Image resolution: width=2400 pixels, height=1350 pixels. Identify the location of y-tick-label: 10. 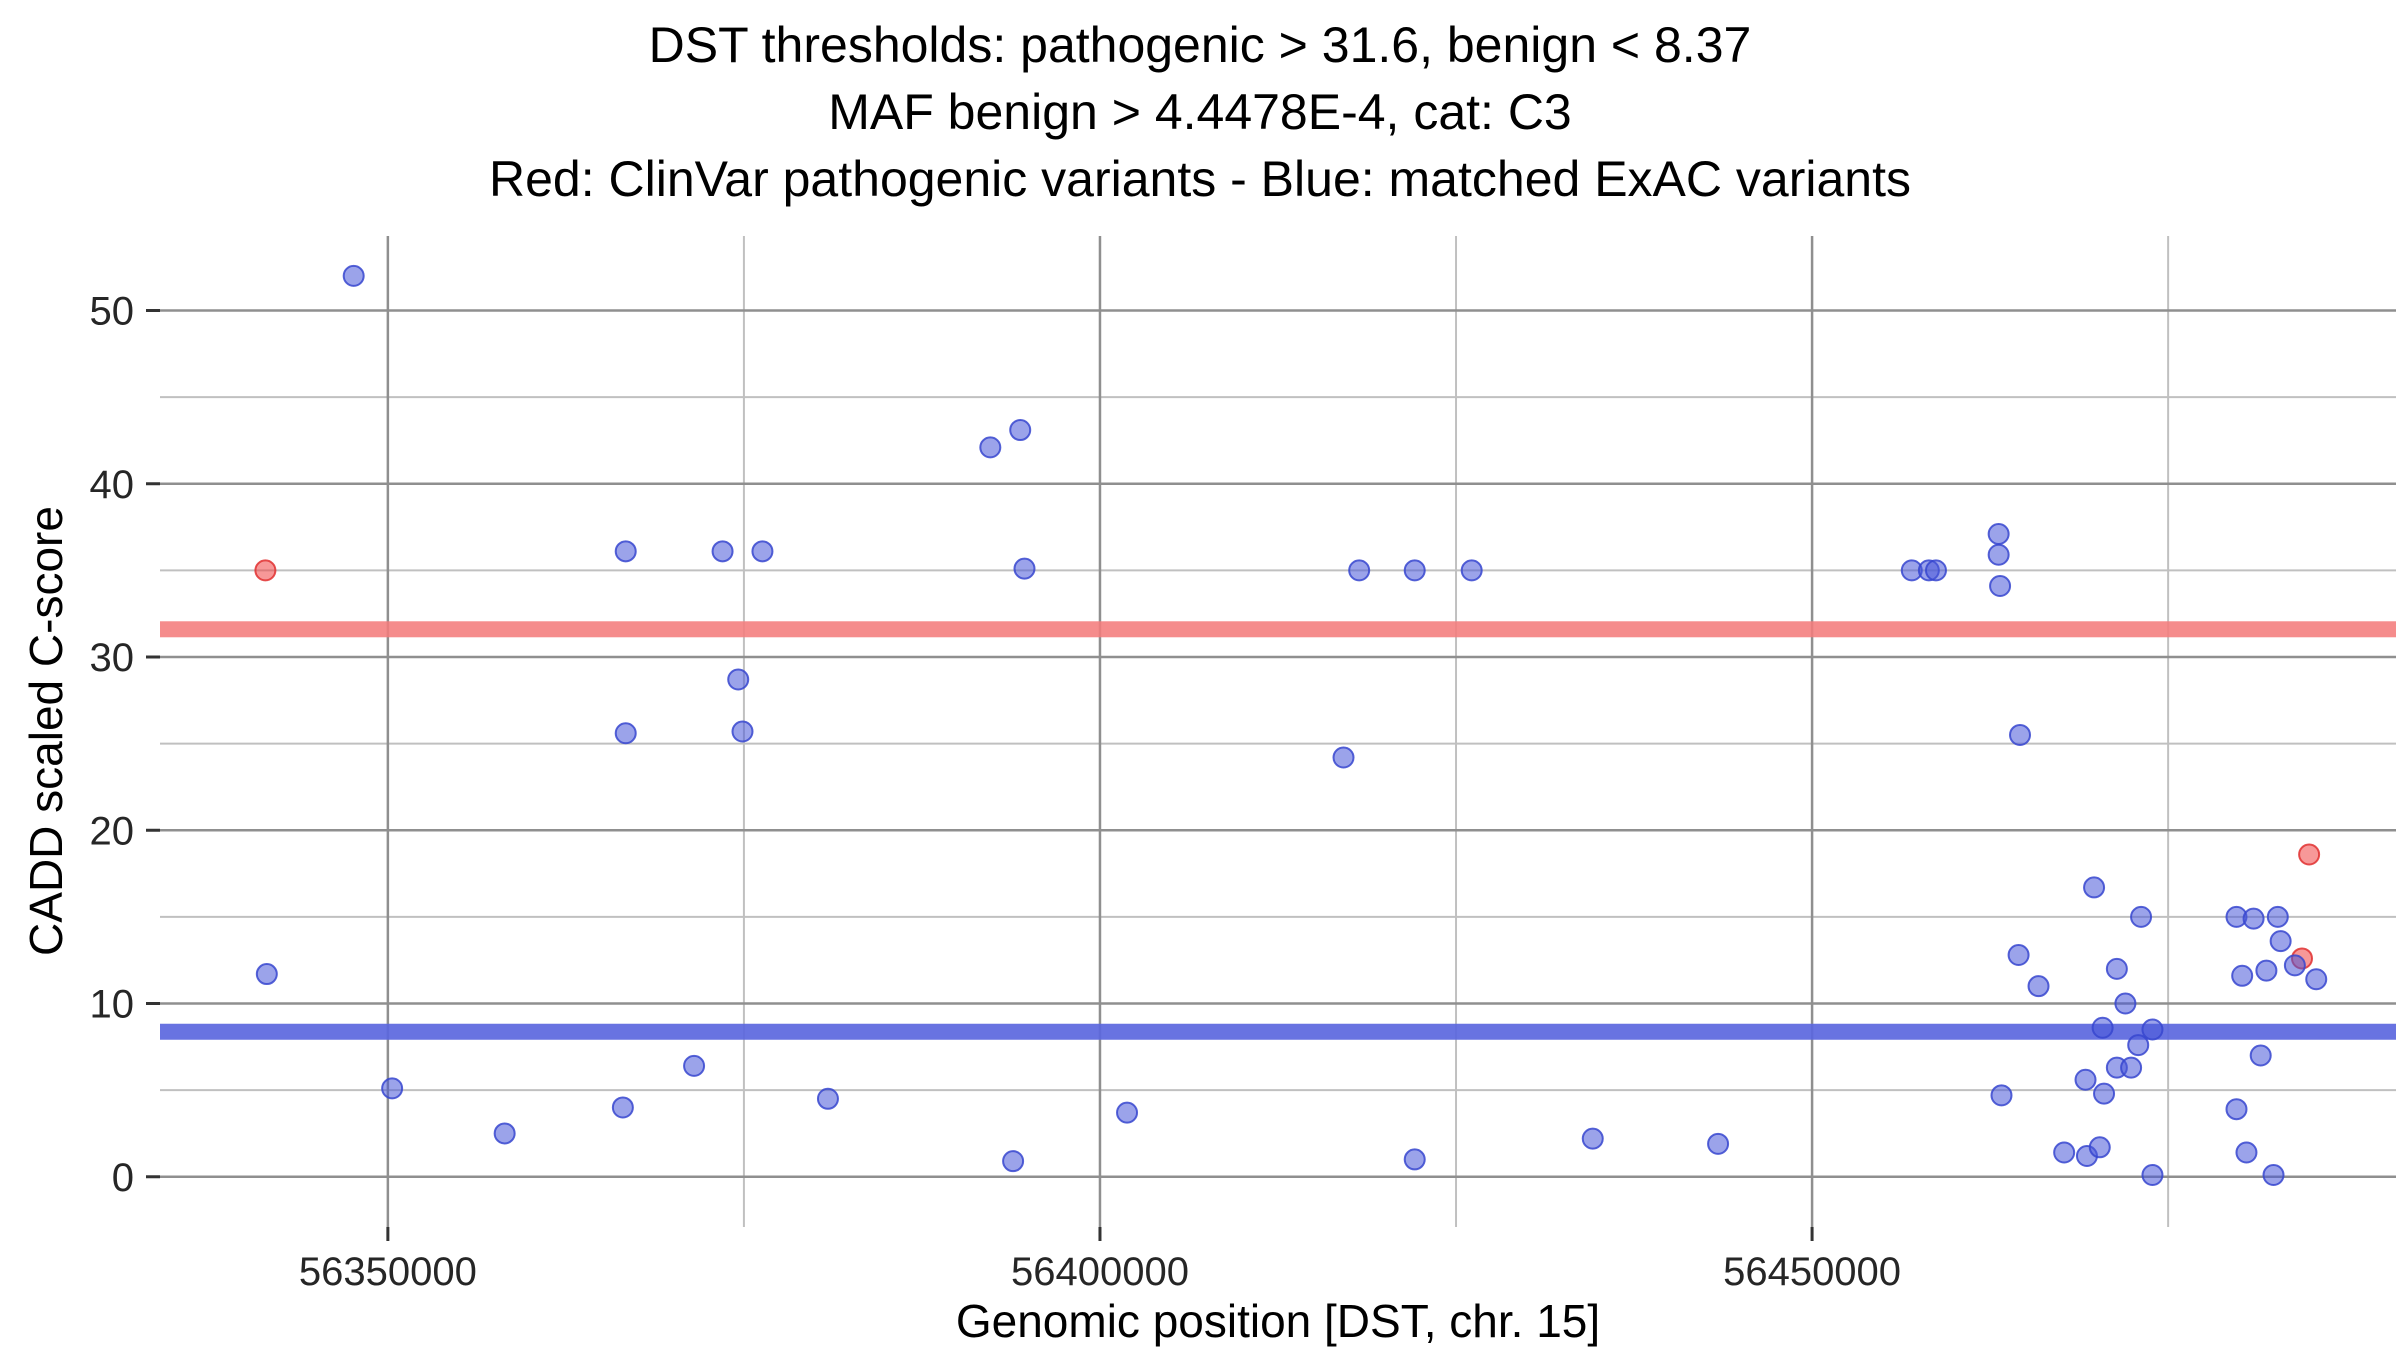
(112, 1005).